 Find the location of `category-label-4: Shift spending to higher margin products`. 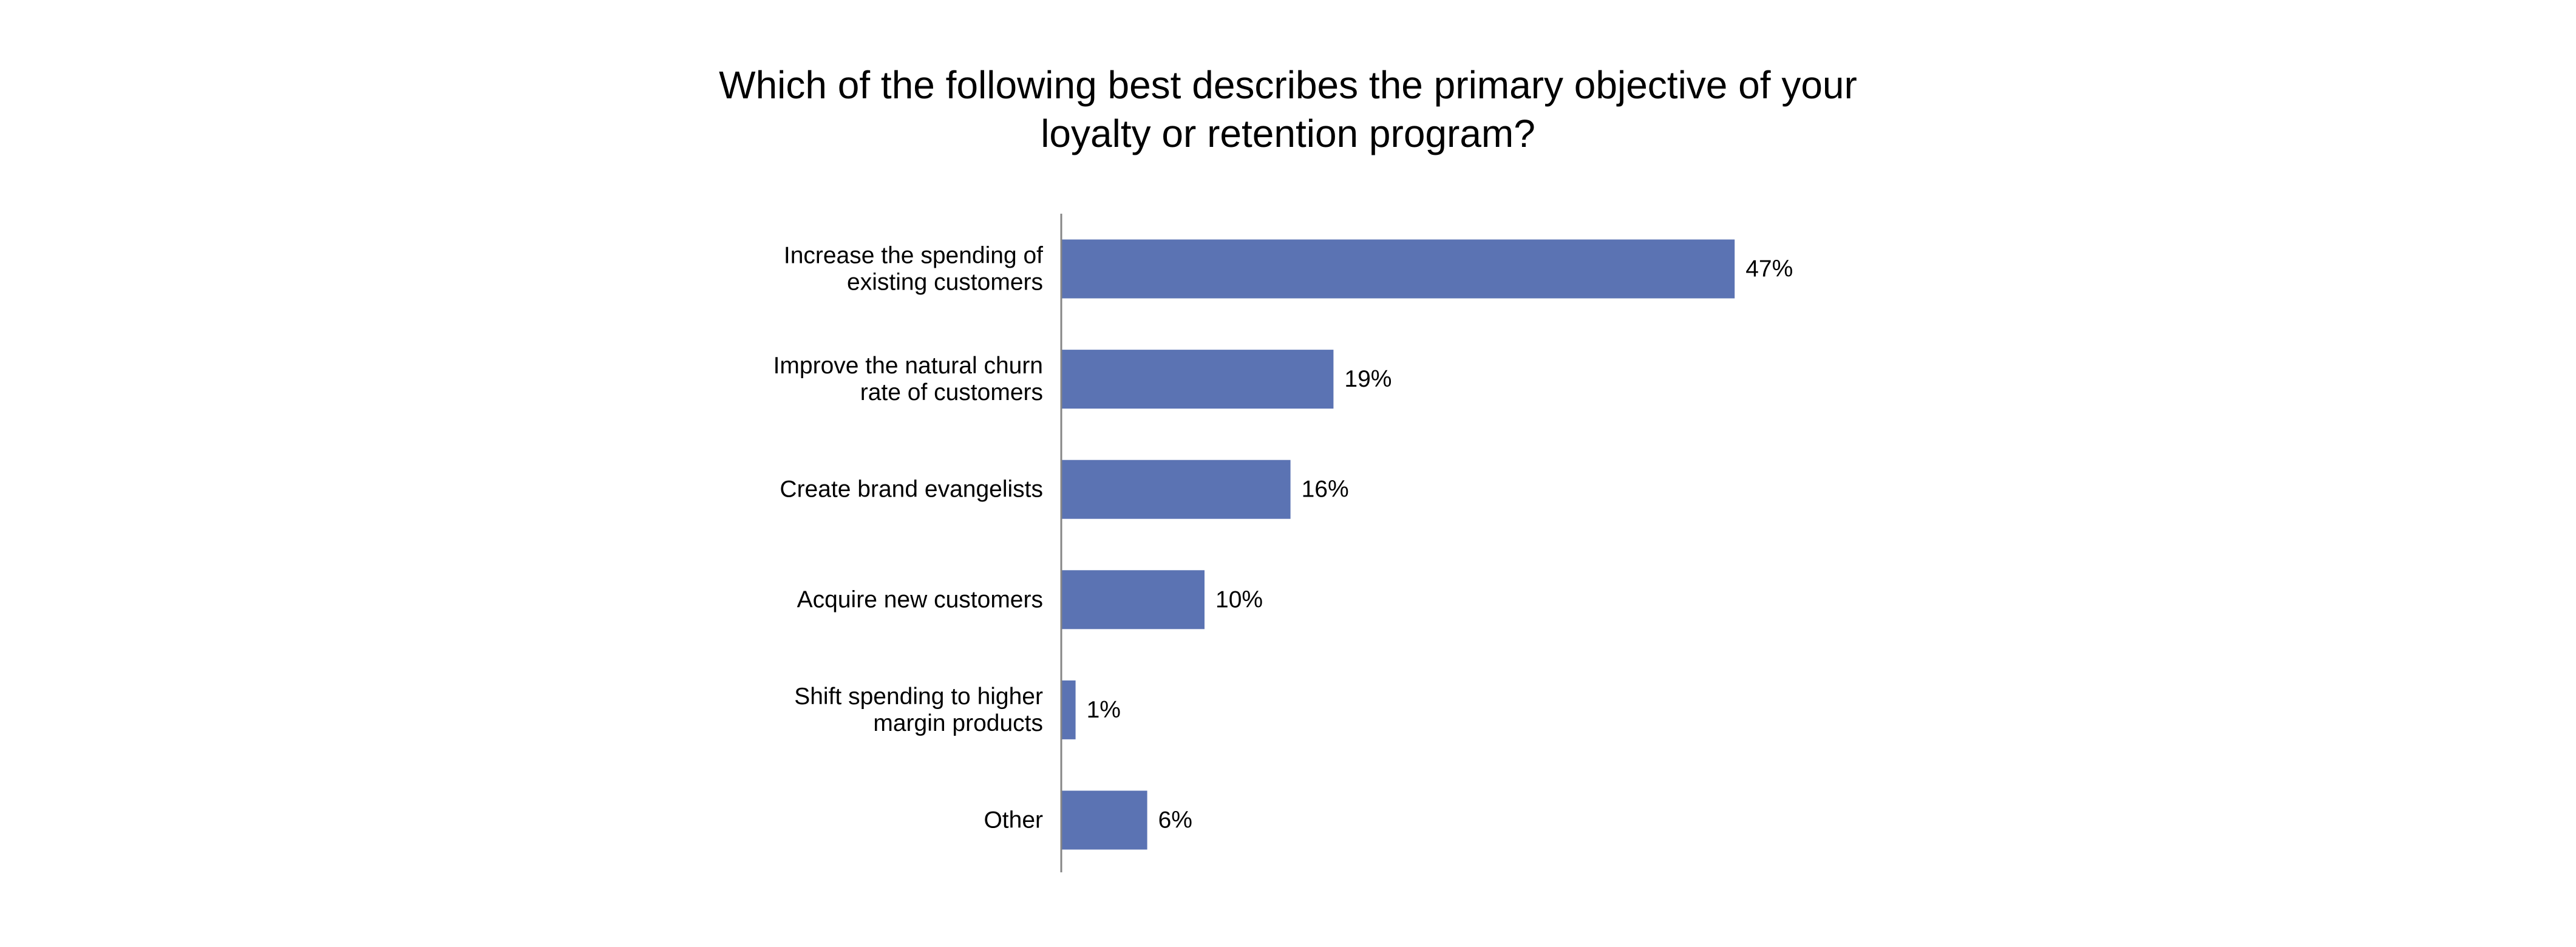

category-label-4: Shift spending to higher margin products is located at coordinates (918, 710).